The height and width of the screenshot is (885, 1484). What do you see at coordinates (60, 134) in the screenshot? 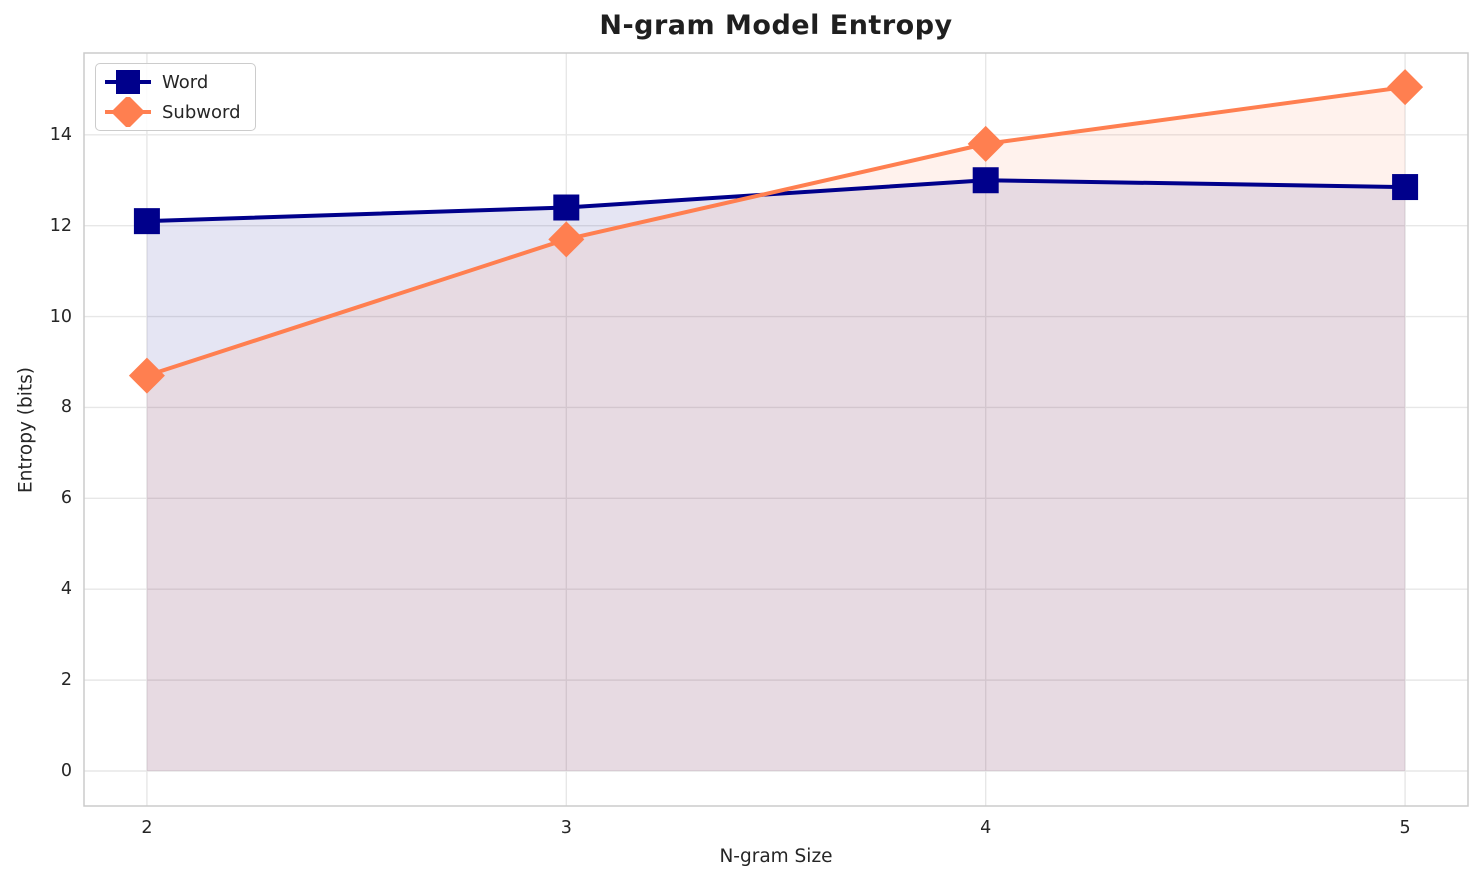
I see `y-tick-label-14: 14` at bounding box center [60, 134].